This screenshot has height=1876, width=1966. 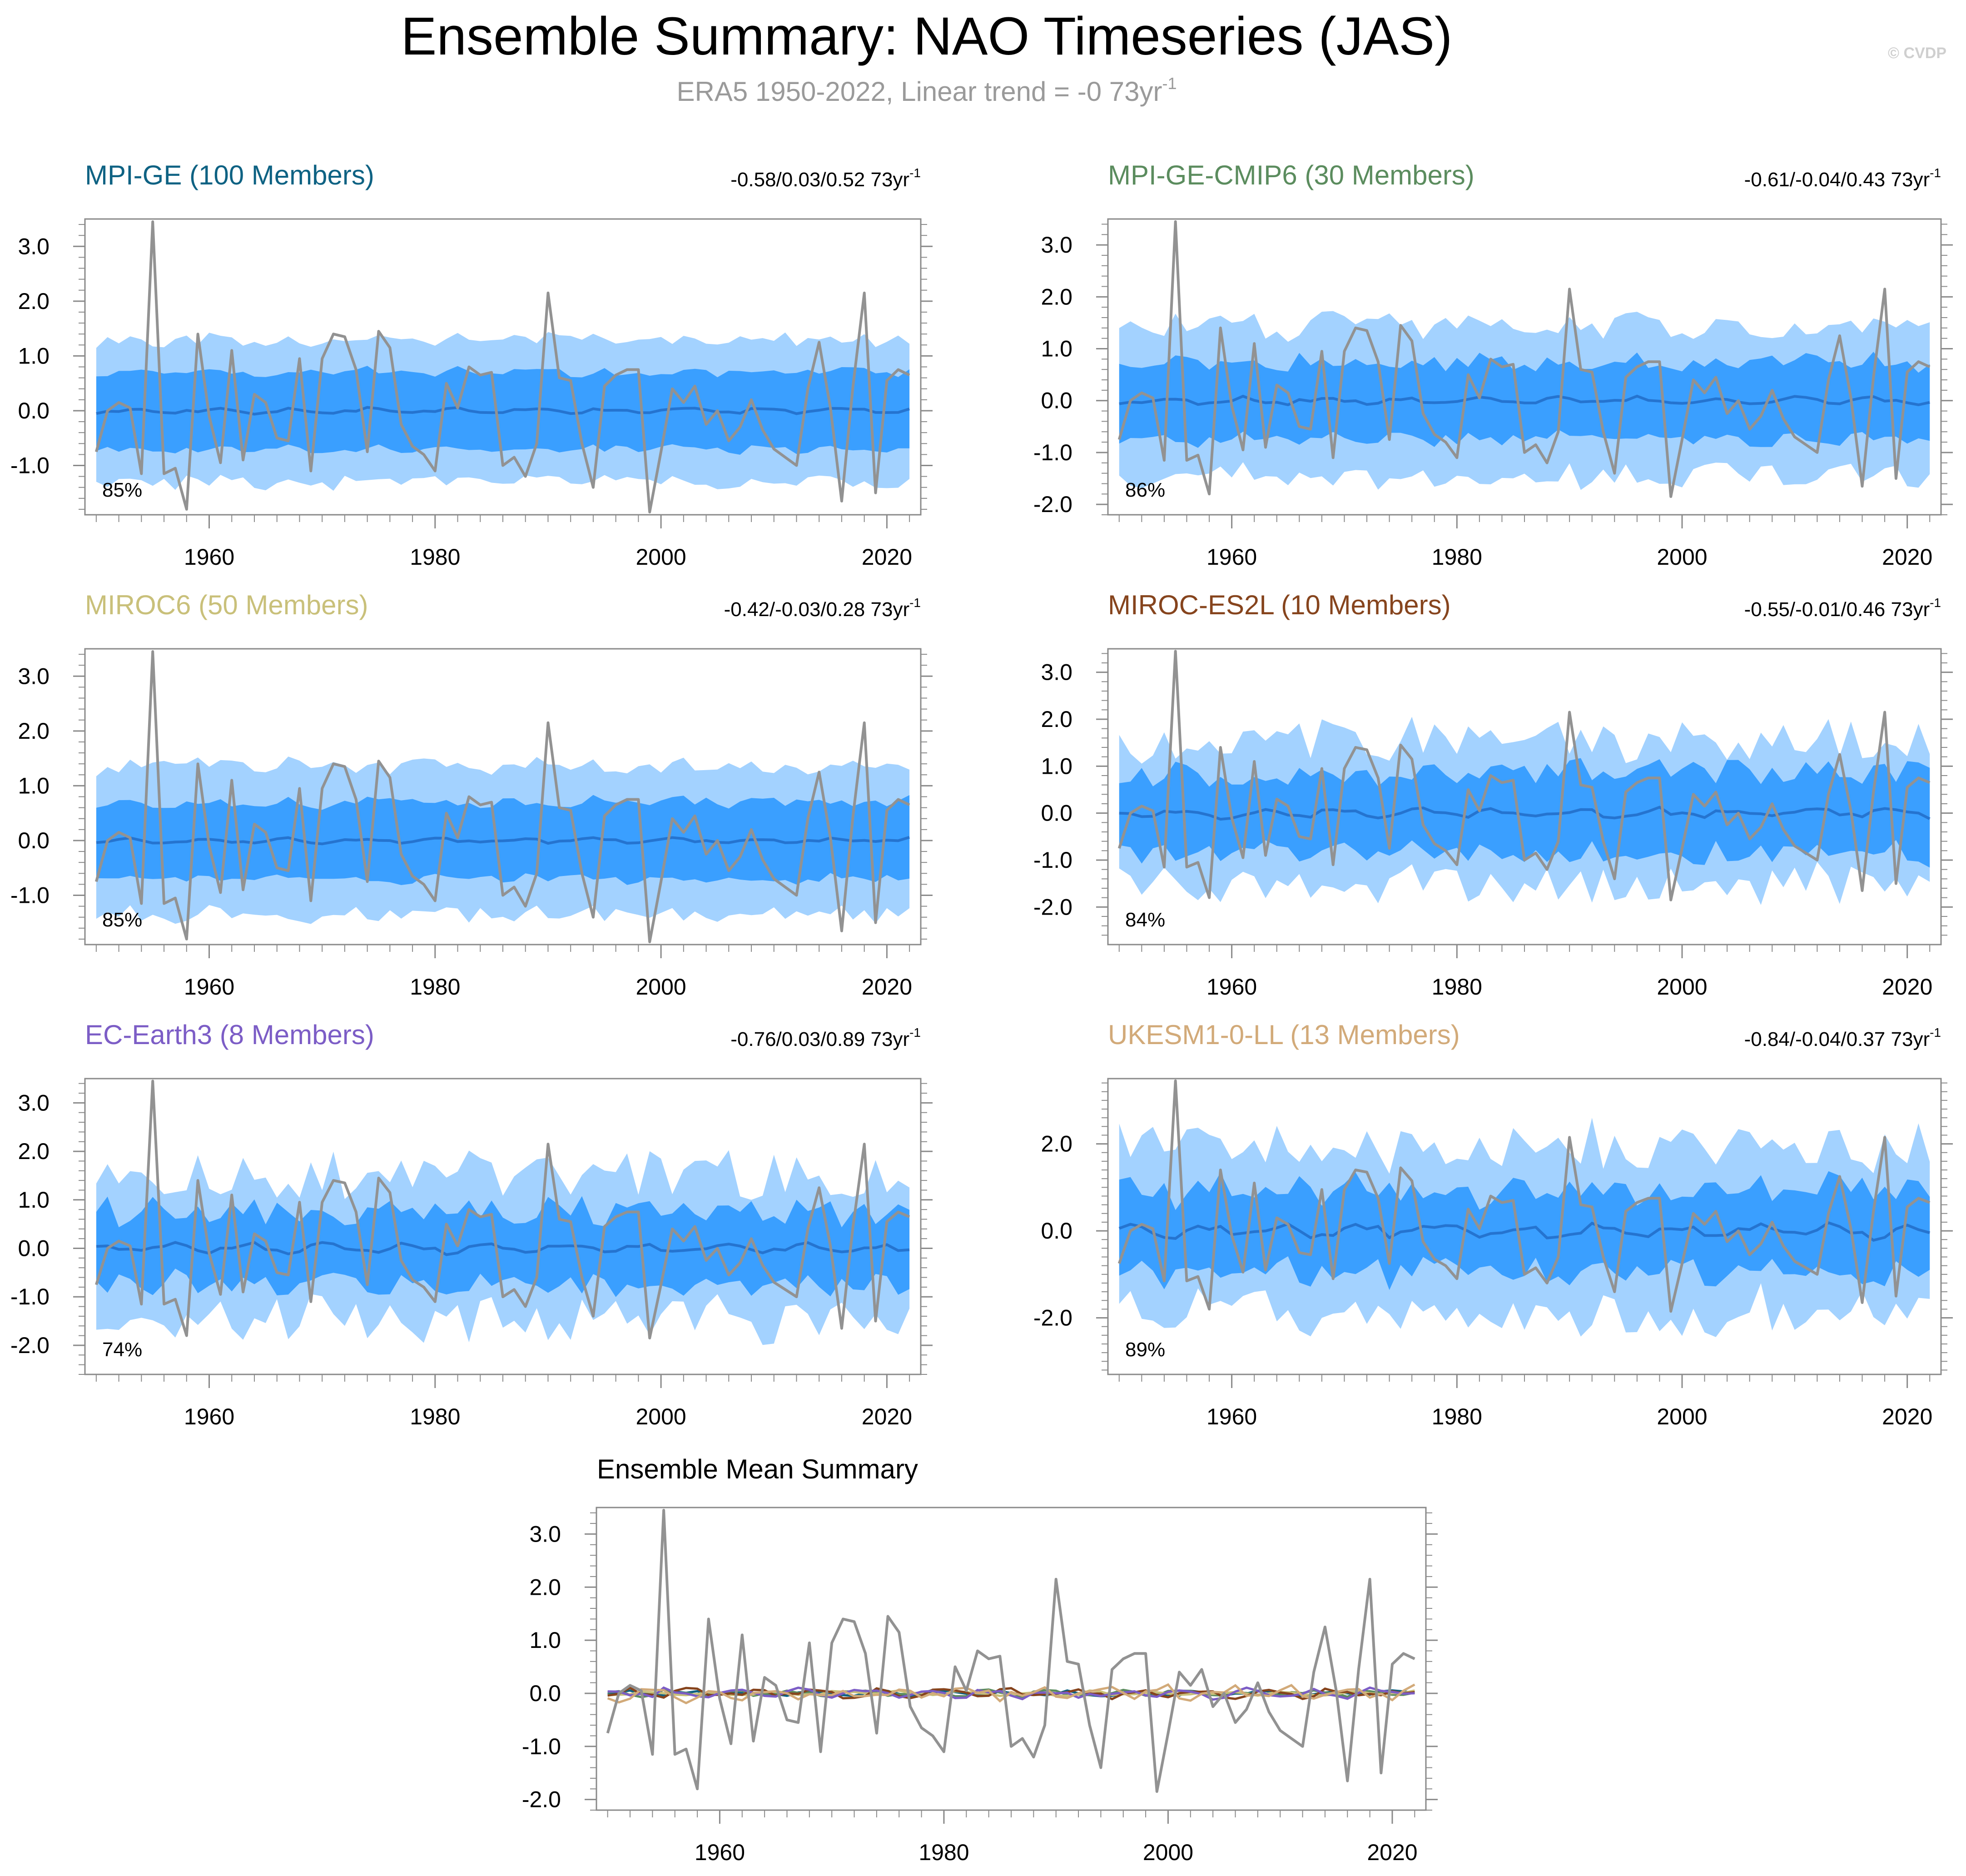 I want to click on percent-label: 74%, so click(x=122, y=1350).